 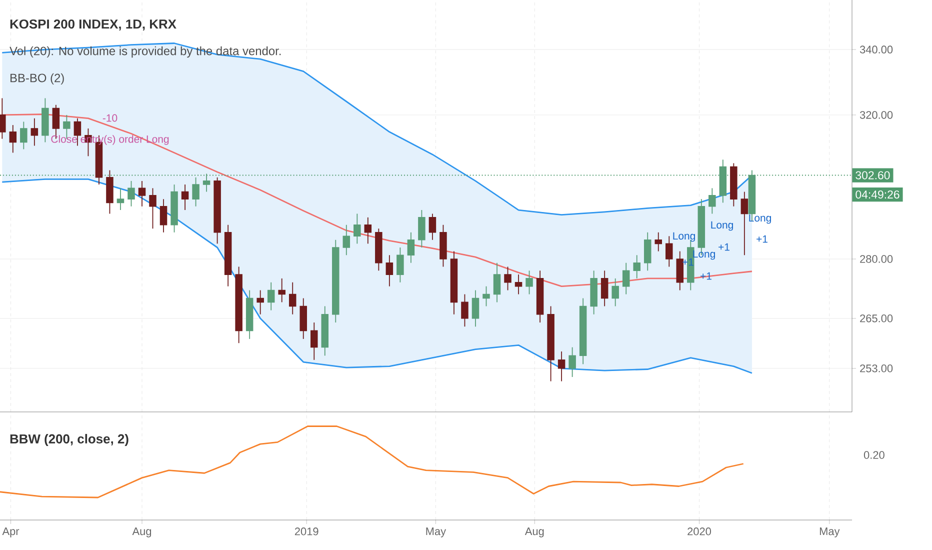 I want to click on annotation: BB-BO (2), so click(x=37, y=79).